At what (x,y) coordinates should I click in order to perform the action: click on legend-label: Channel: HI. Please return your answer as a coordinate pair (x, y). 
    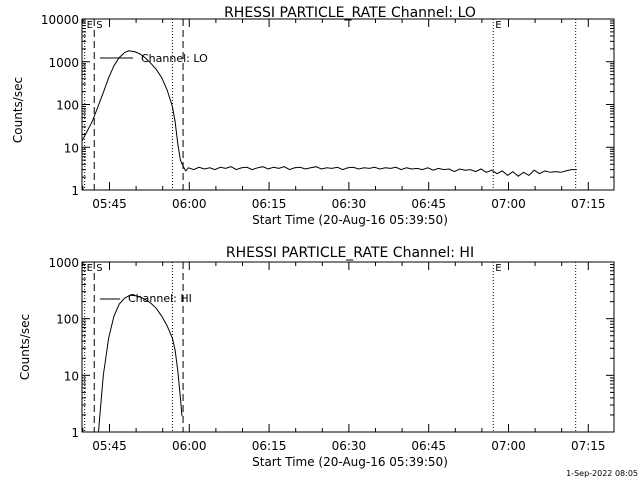
    Looking at the image, I should click on (160, 298).